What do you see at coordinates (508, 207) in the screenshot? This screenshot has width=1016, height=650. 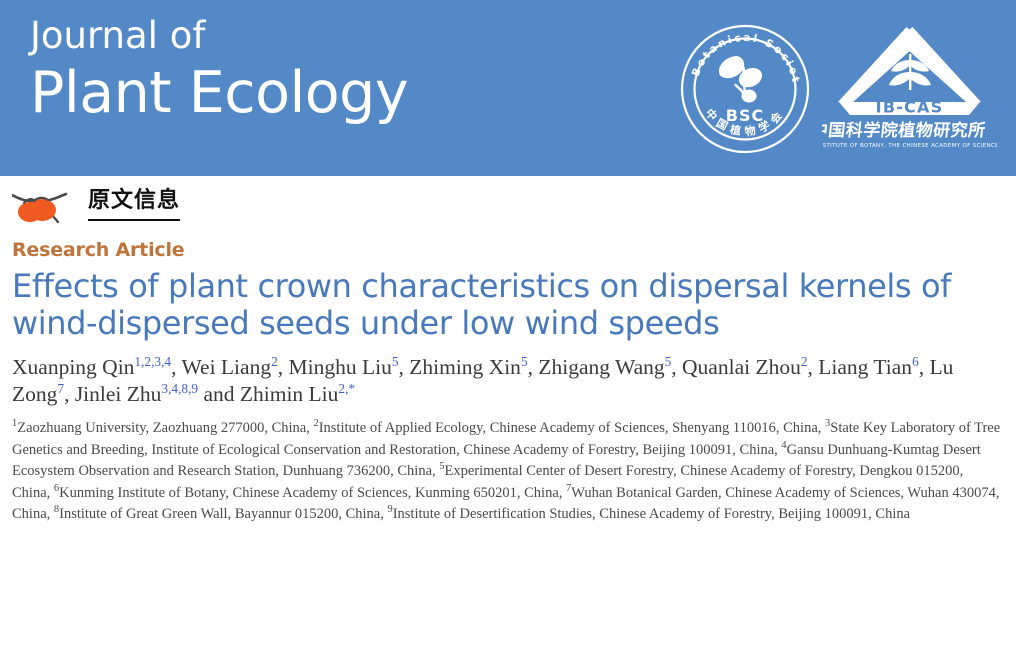 I see `source-info-row: 原文信息` at bounding box center [508, 207].